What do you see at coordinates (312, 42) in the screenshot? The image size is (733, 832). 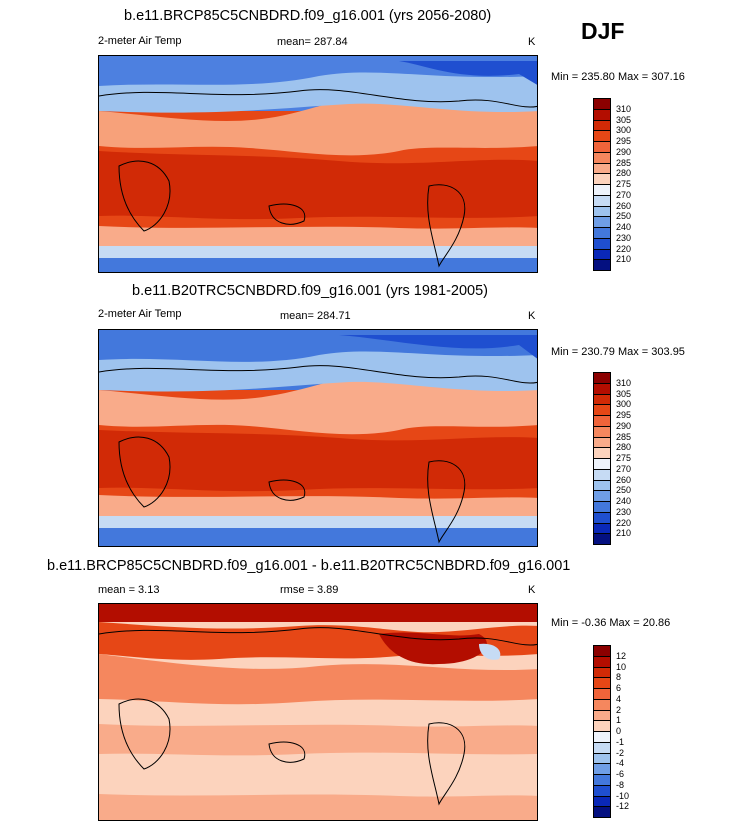 I see `panel1-mean-label: mean= 287.84` at bounding box center [312, 42].